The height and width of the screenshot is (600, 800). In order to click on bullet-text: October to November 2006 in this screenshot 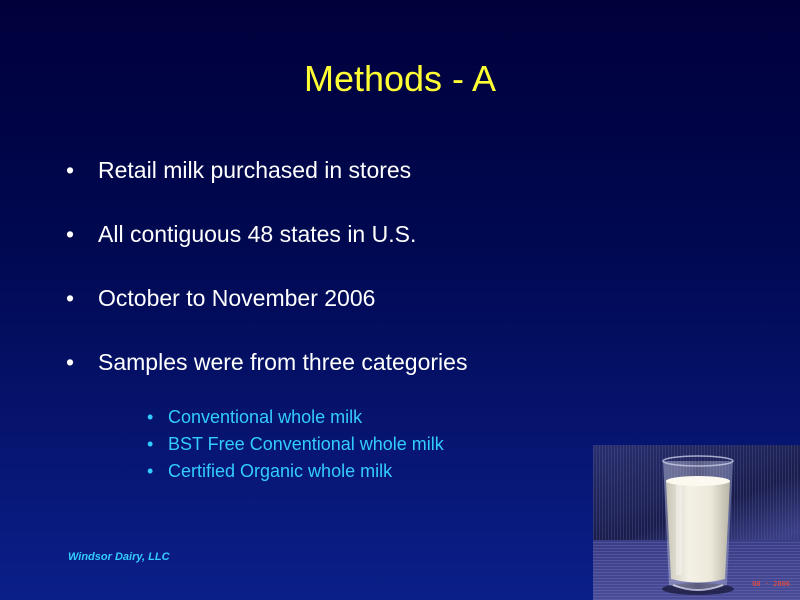, I will do `click(237, 298)`.